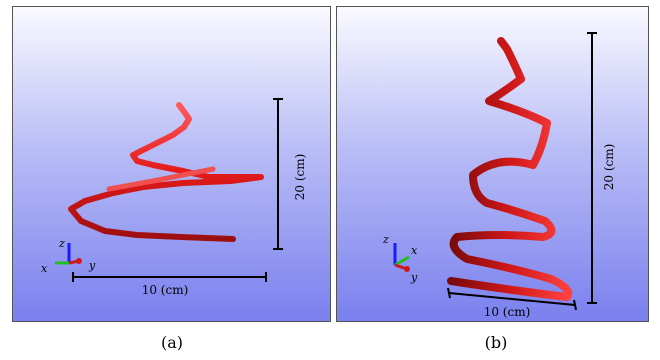  I want to click on axis-y-label-b: y, so click(414, 277).